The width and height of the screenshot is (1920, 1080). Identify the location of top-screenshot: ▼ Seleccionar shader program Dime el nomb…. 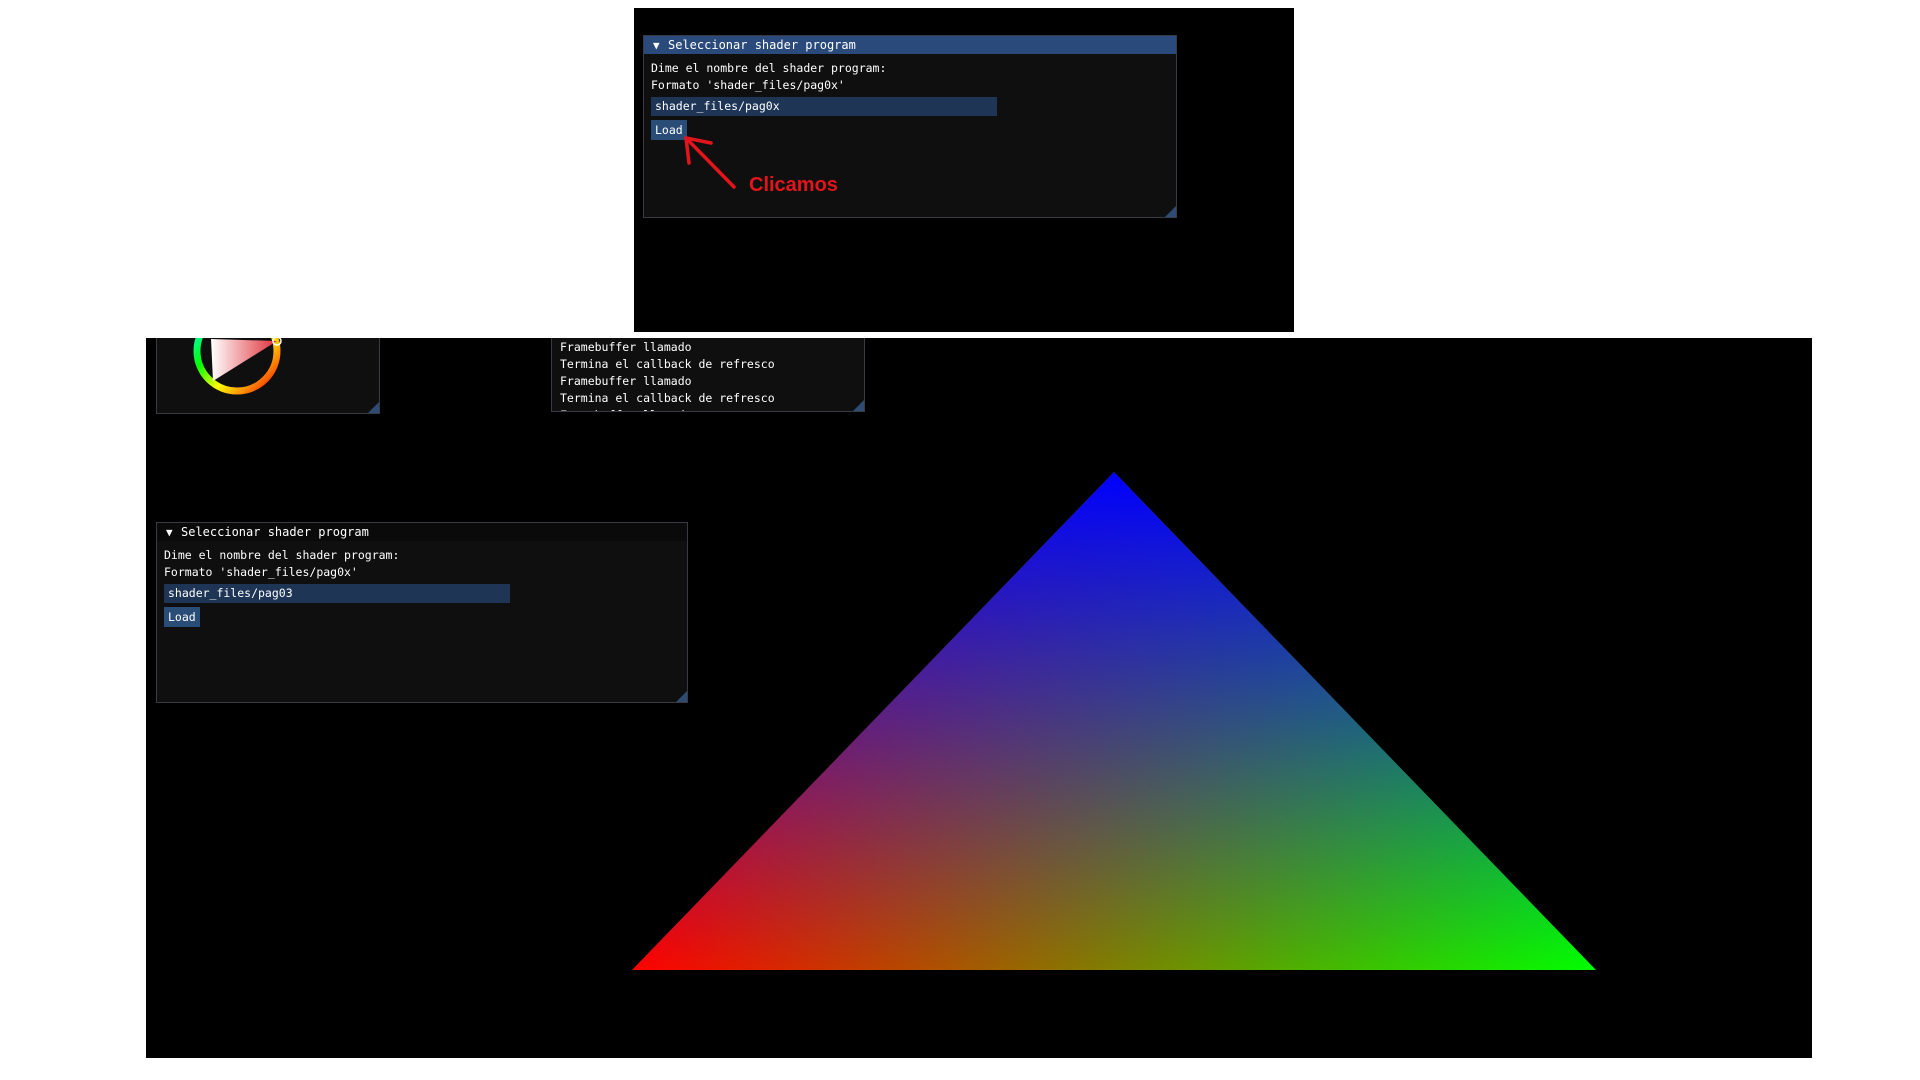
(964, 170).